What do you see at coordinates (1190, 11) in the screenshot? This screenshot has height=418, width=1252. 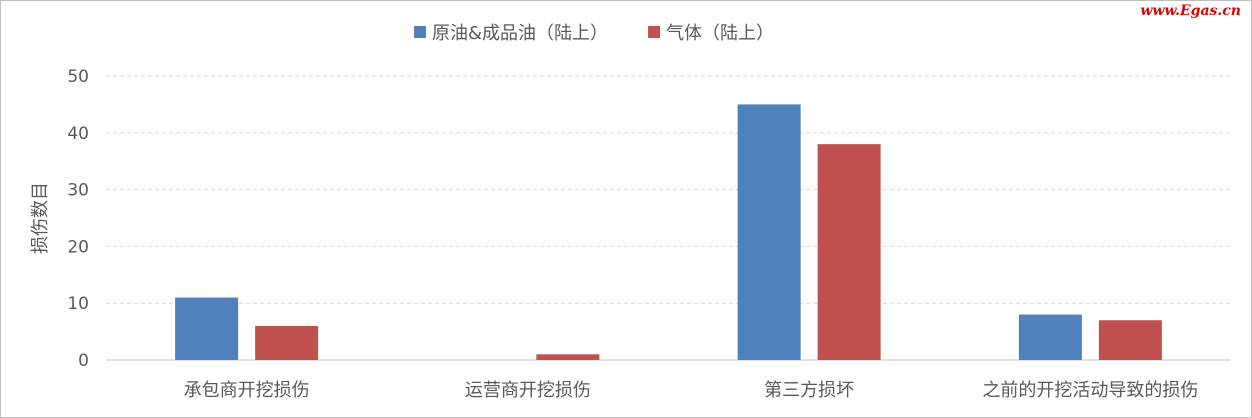 I see `watermark: www.Egas.cn` at bounding box center [1190, 11].